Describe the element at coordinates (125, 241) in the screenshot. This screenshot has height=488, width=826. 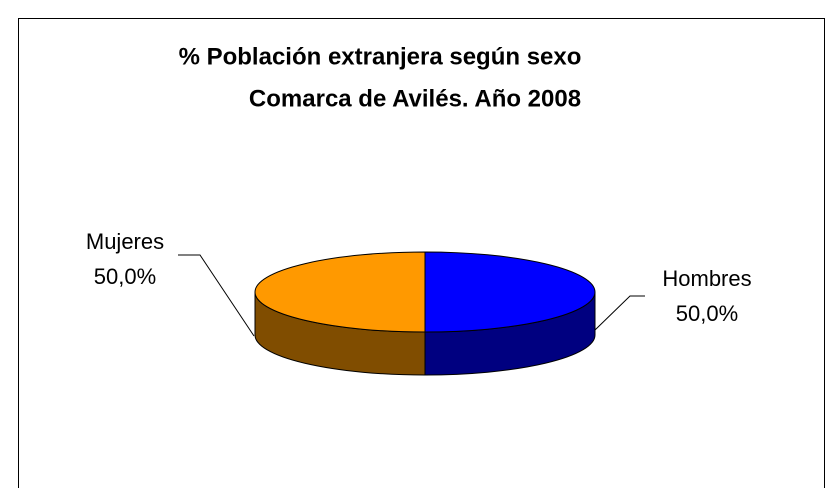
I see `slice-label: Mujeres` at that location.